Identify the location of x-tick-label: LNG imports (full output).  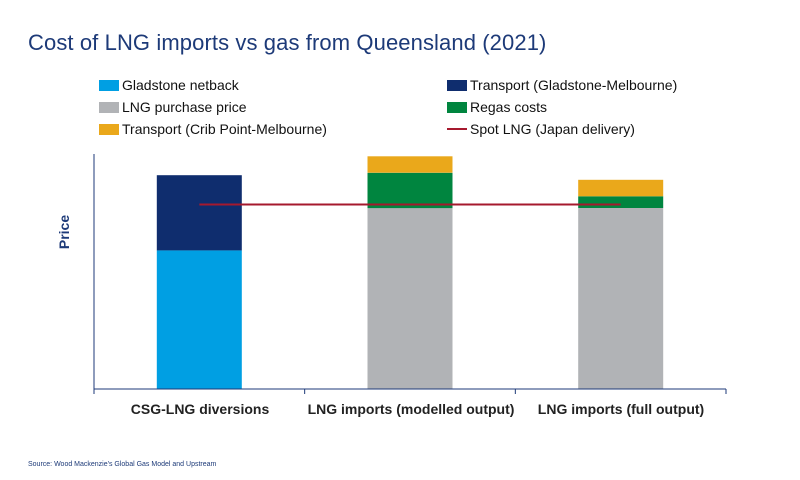
(621, 409).